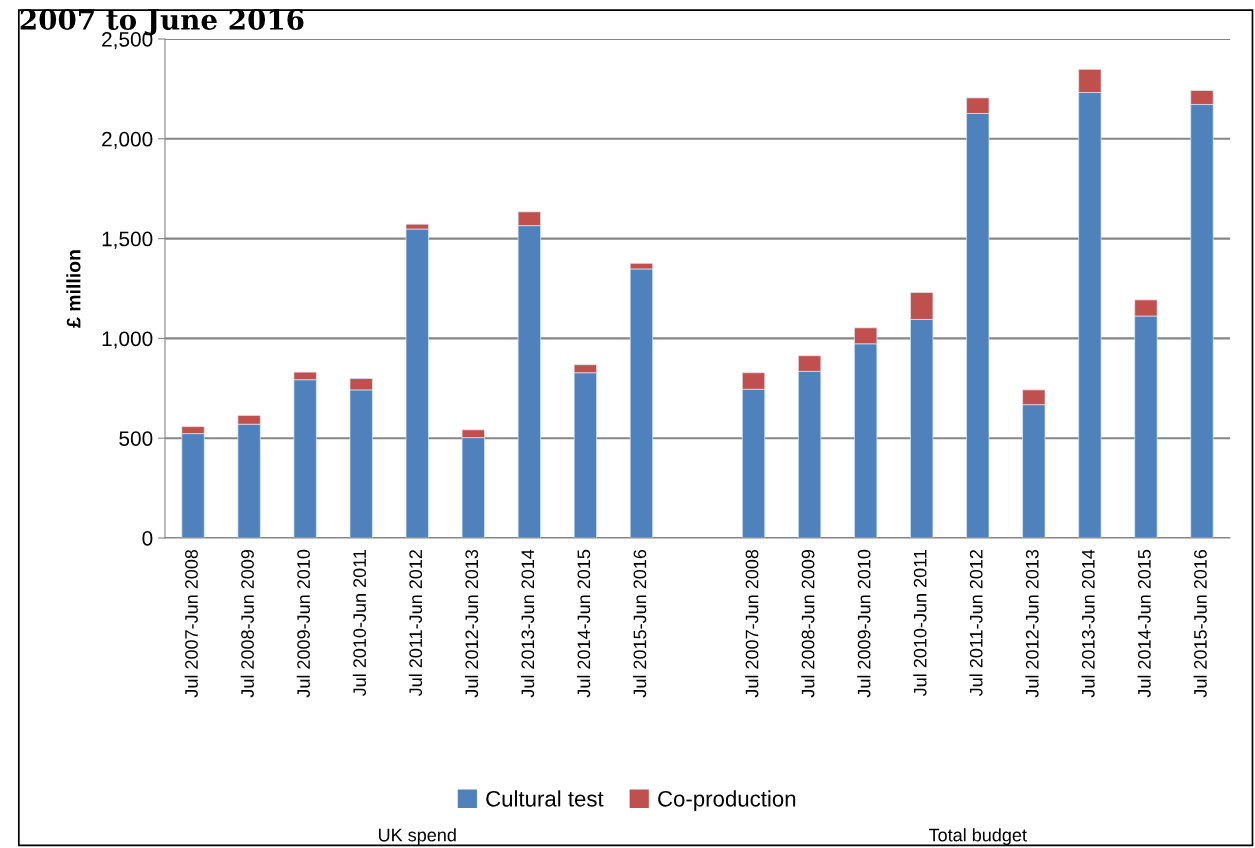 The image size is (1255, 848). Describe the element at coordinates (127, 140) in the screenshot. I see `y-tick-label: 2,000` at that location.